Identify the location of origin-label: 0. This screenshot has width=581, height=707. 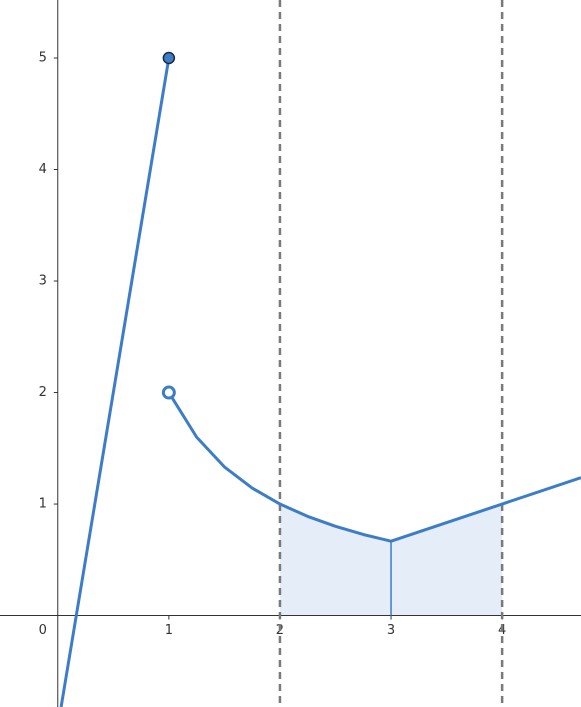
(43, 630).